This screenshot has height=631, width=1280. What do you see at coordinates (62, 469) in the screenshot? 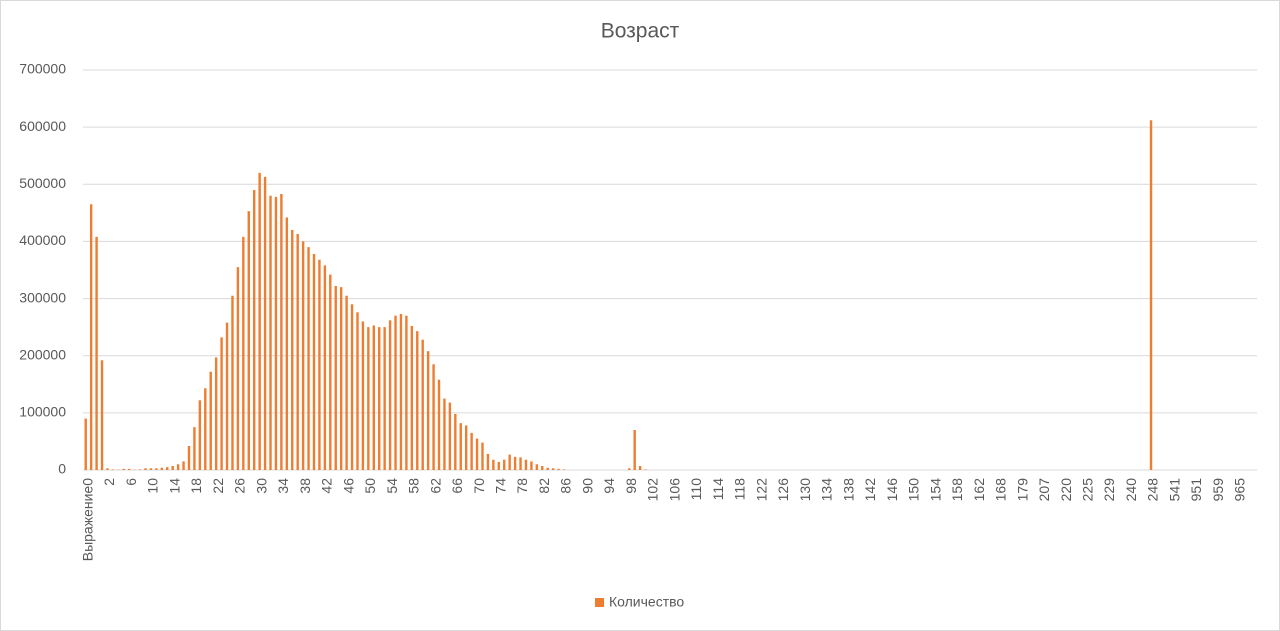
I see `y-tick-label: 0` at bounding box center [62, 469].